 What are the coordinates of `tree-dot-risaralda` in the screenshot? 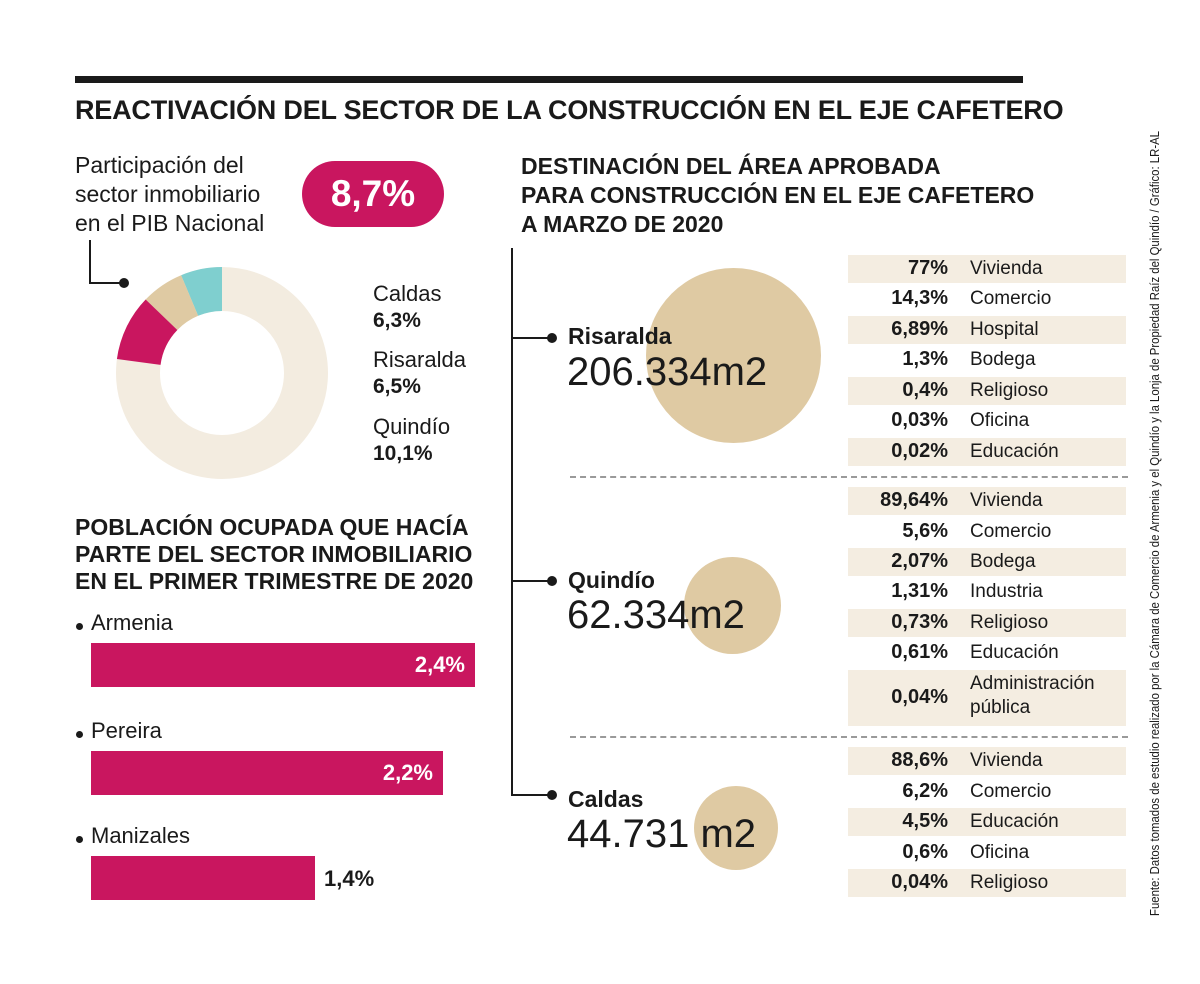 It's located at (552, 338).